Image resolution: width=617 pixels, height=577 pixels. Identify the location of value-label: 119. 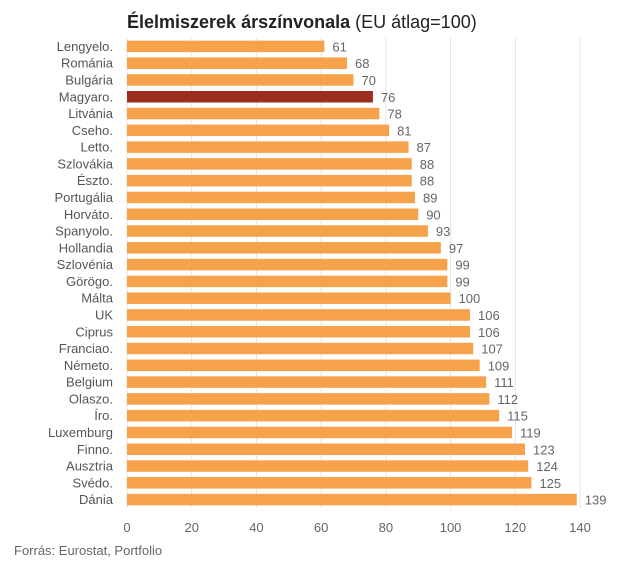
(530, 432).